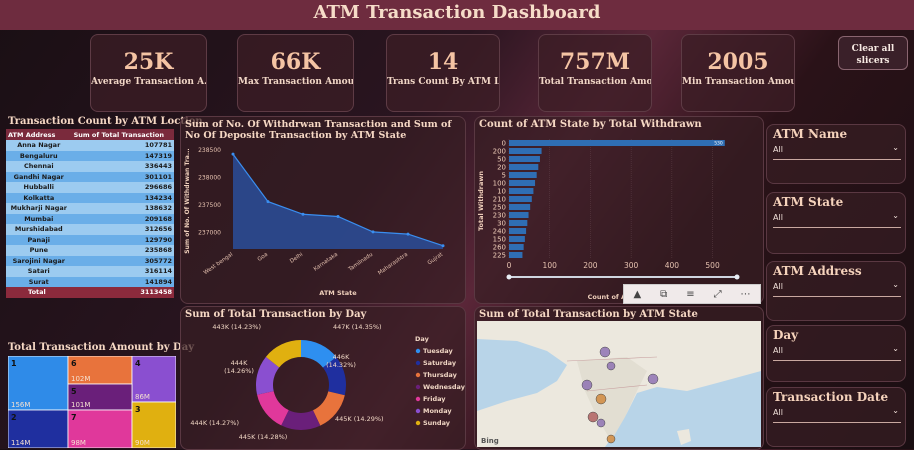 This screenshot has width=914, height=450. What do you see at coordinates (90, 271) in the screenshot?
I see `table-row: Satari 316114` at bounding box center [90, 271].